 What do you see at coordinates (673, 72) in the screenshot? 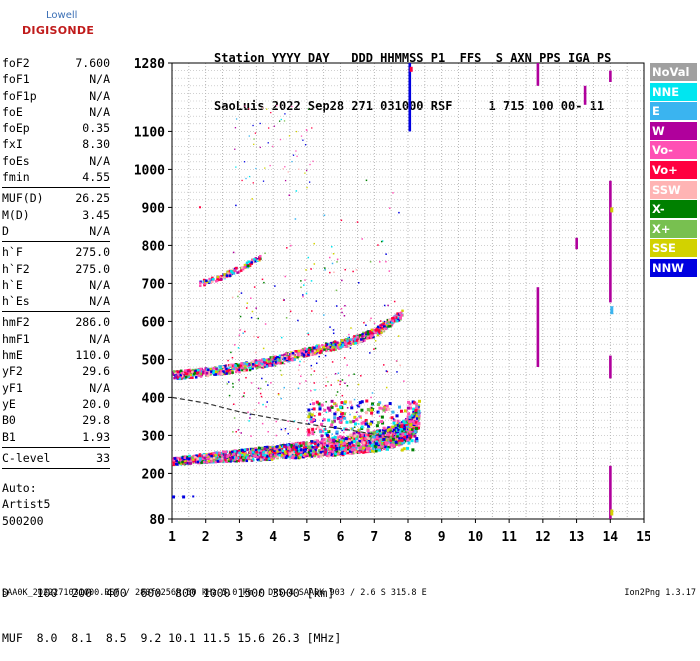
I see `legend-noval: NoVal` at bounding box center [673, 72].